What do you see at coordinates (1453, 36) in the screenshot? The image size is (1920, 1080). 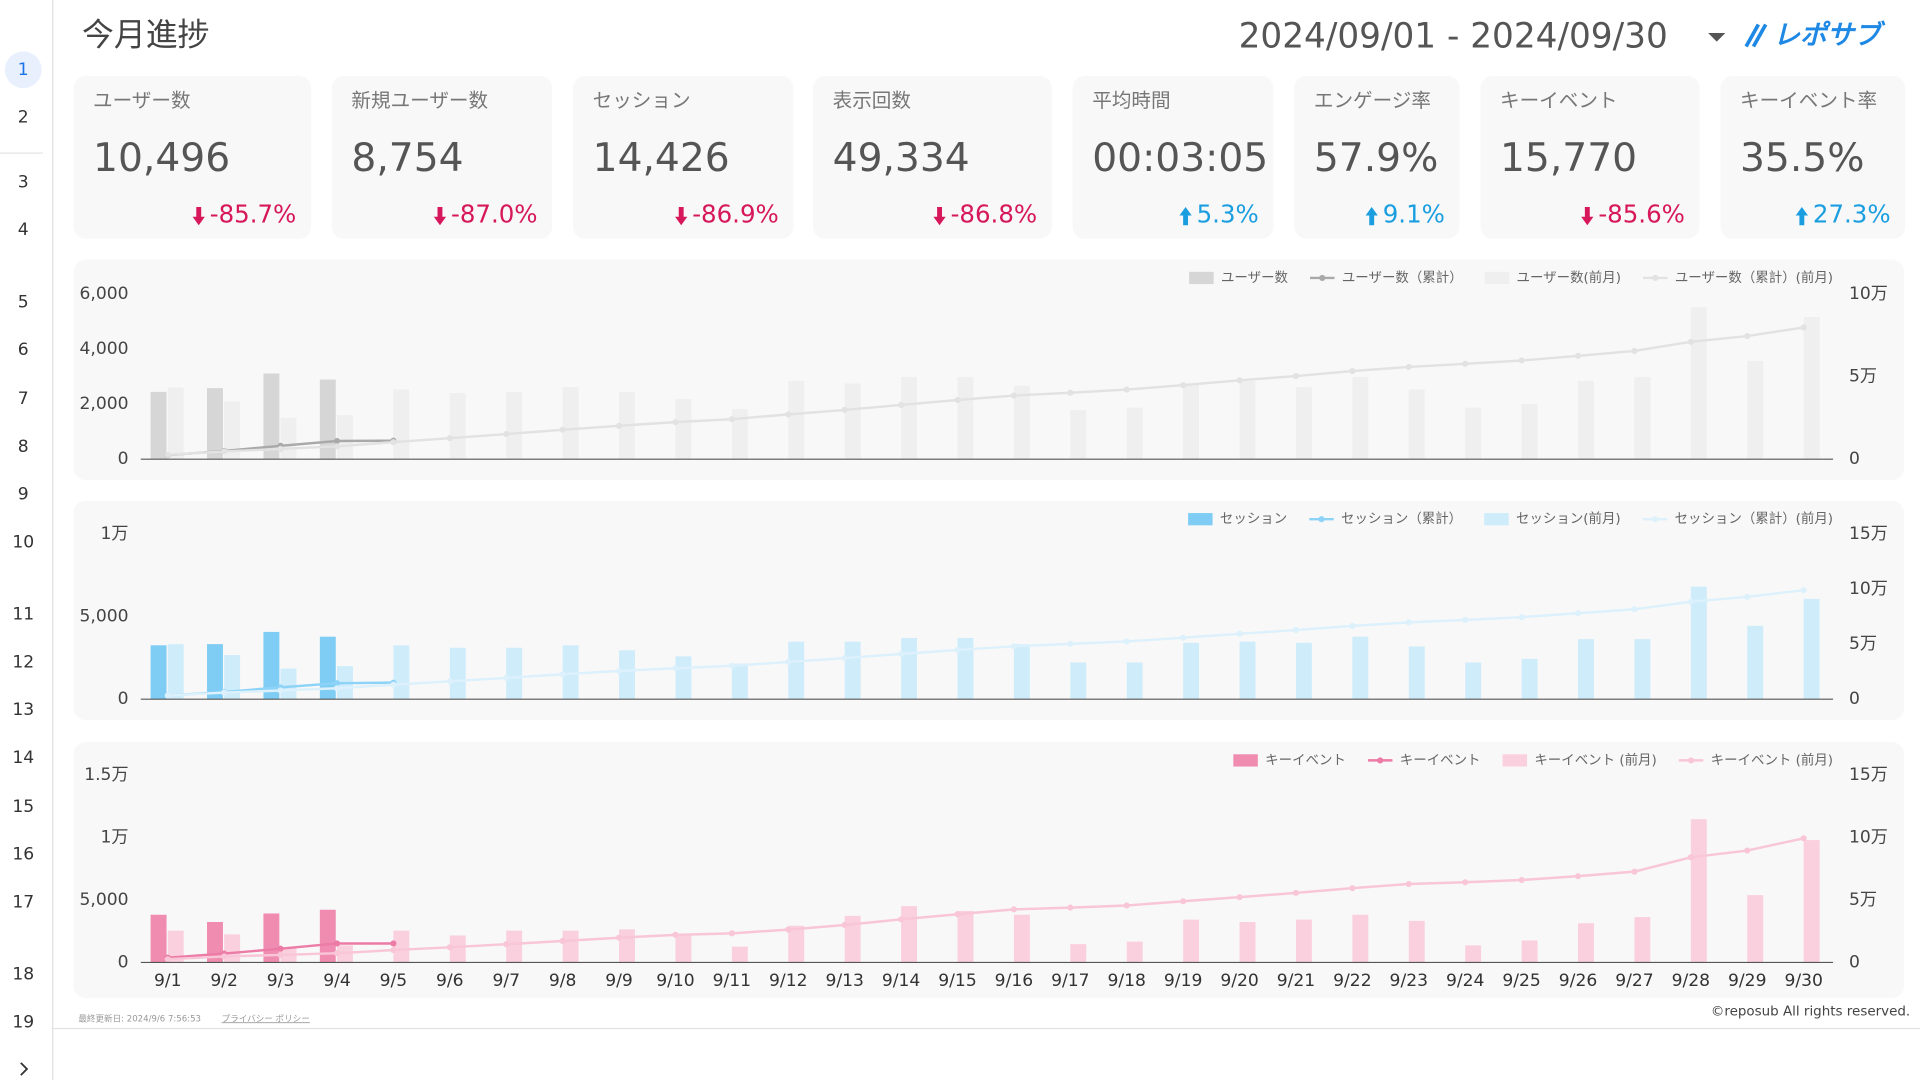 I see `date-range: 2024/09/01 - 2024/09/30` at bounding box center [1453, 36].